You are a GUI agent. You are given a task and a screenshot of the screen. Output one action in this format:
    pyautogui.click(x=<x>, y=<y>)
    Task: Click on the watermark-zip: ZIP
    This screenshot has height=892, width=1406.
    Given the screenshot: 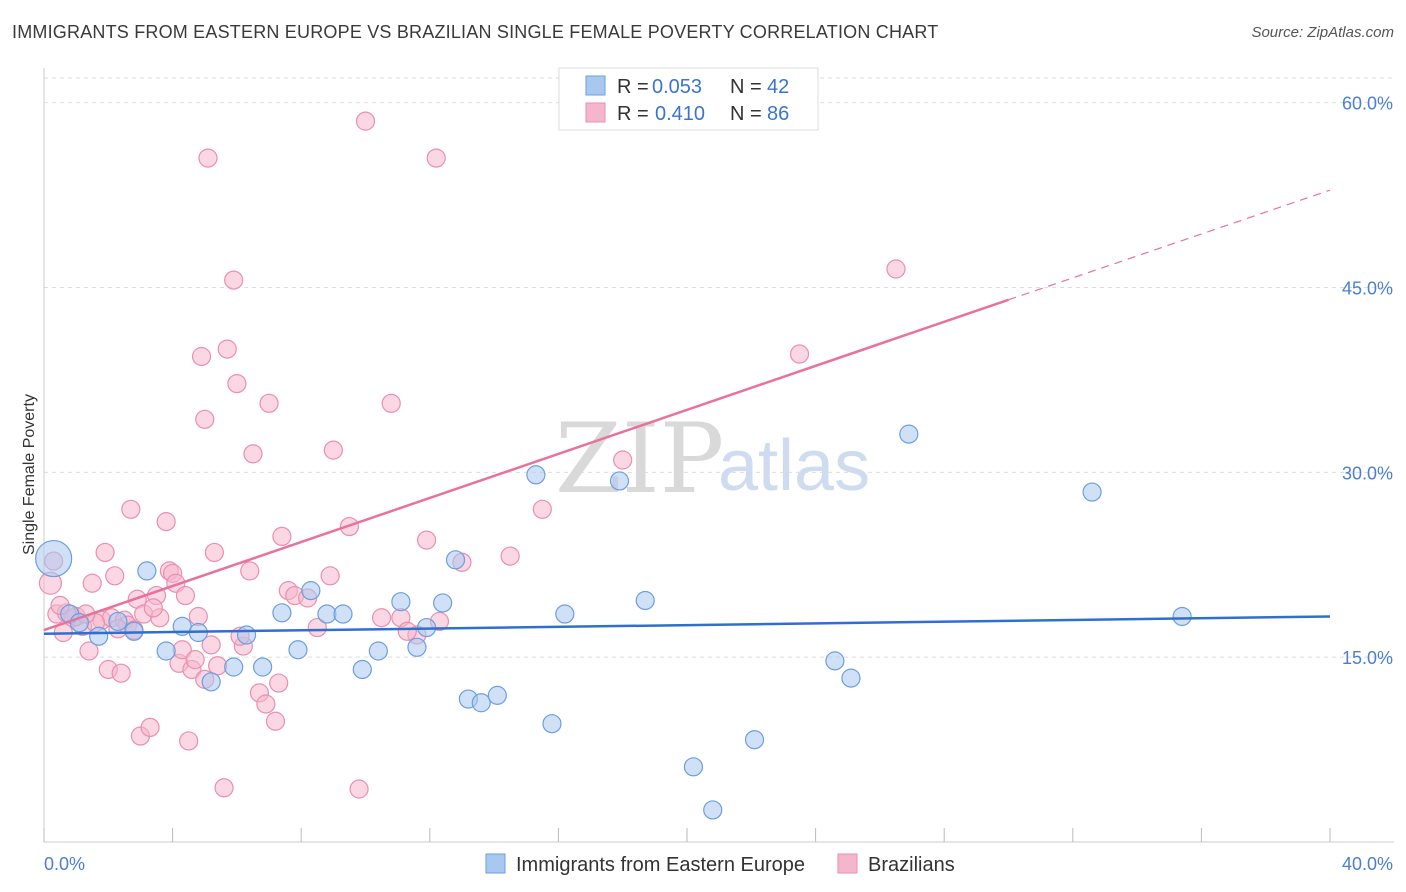 What is the action you would take?
    pyautogui.click(x=639, y=459)
    